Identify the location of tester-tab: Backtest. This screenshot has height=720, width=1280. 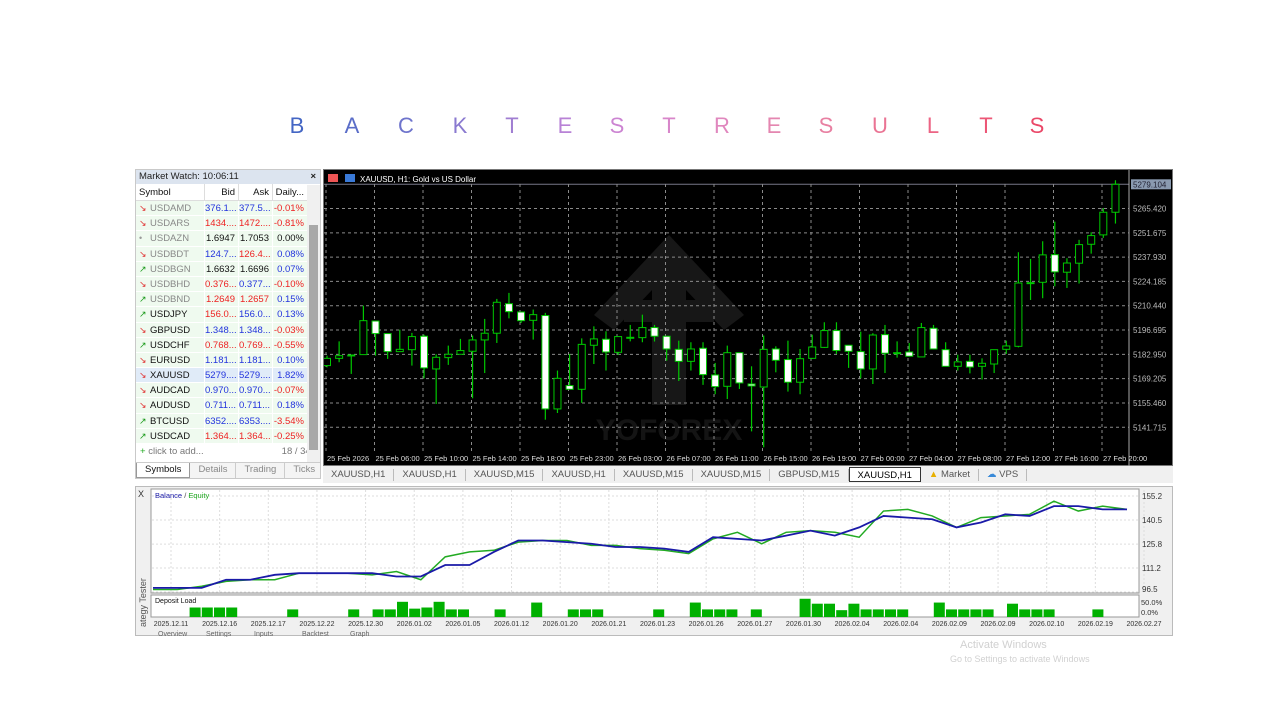
(315, 634).